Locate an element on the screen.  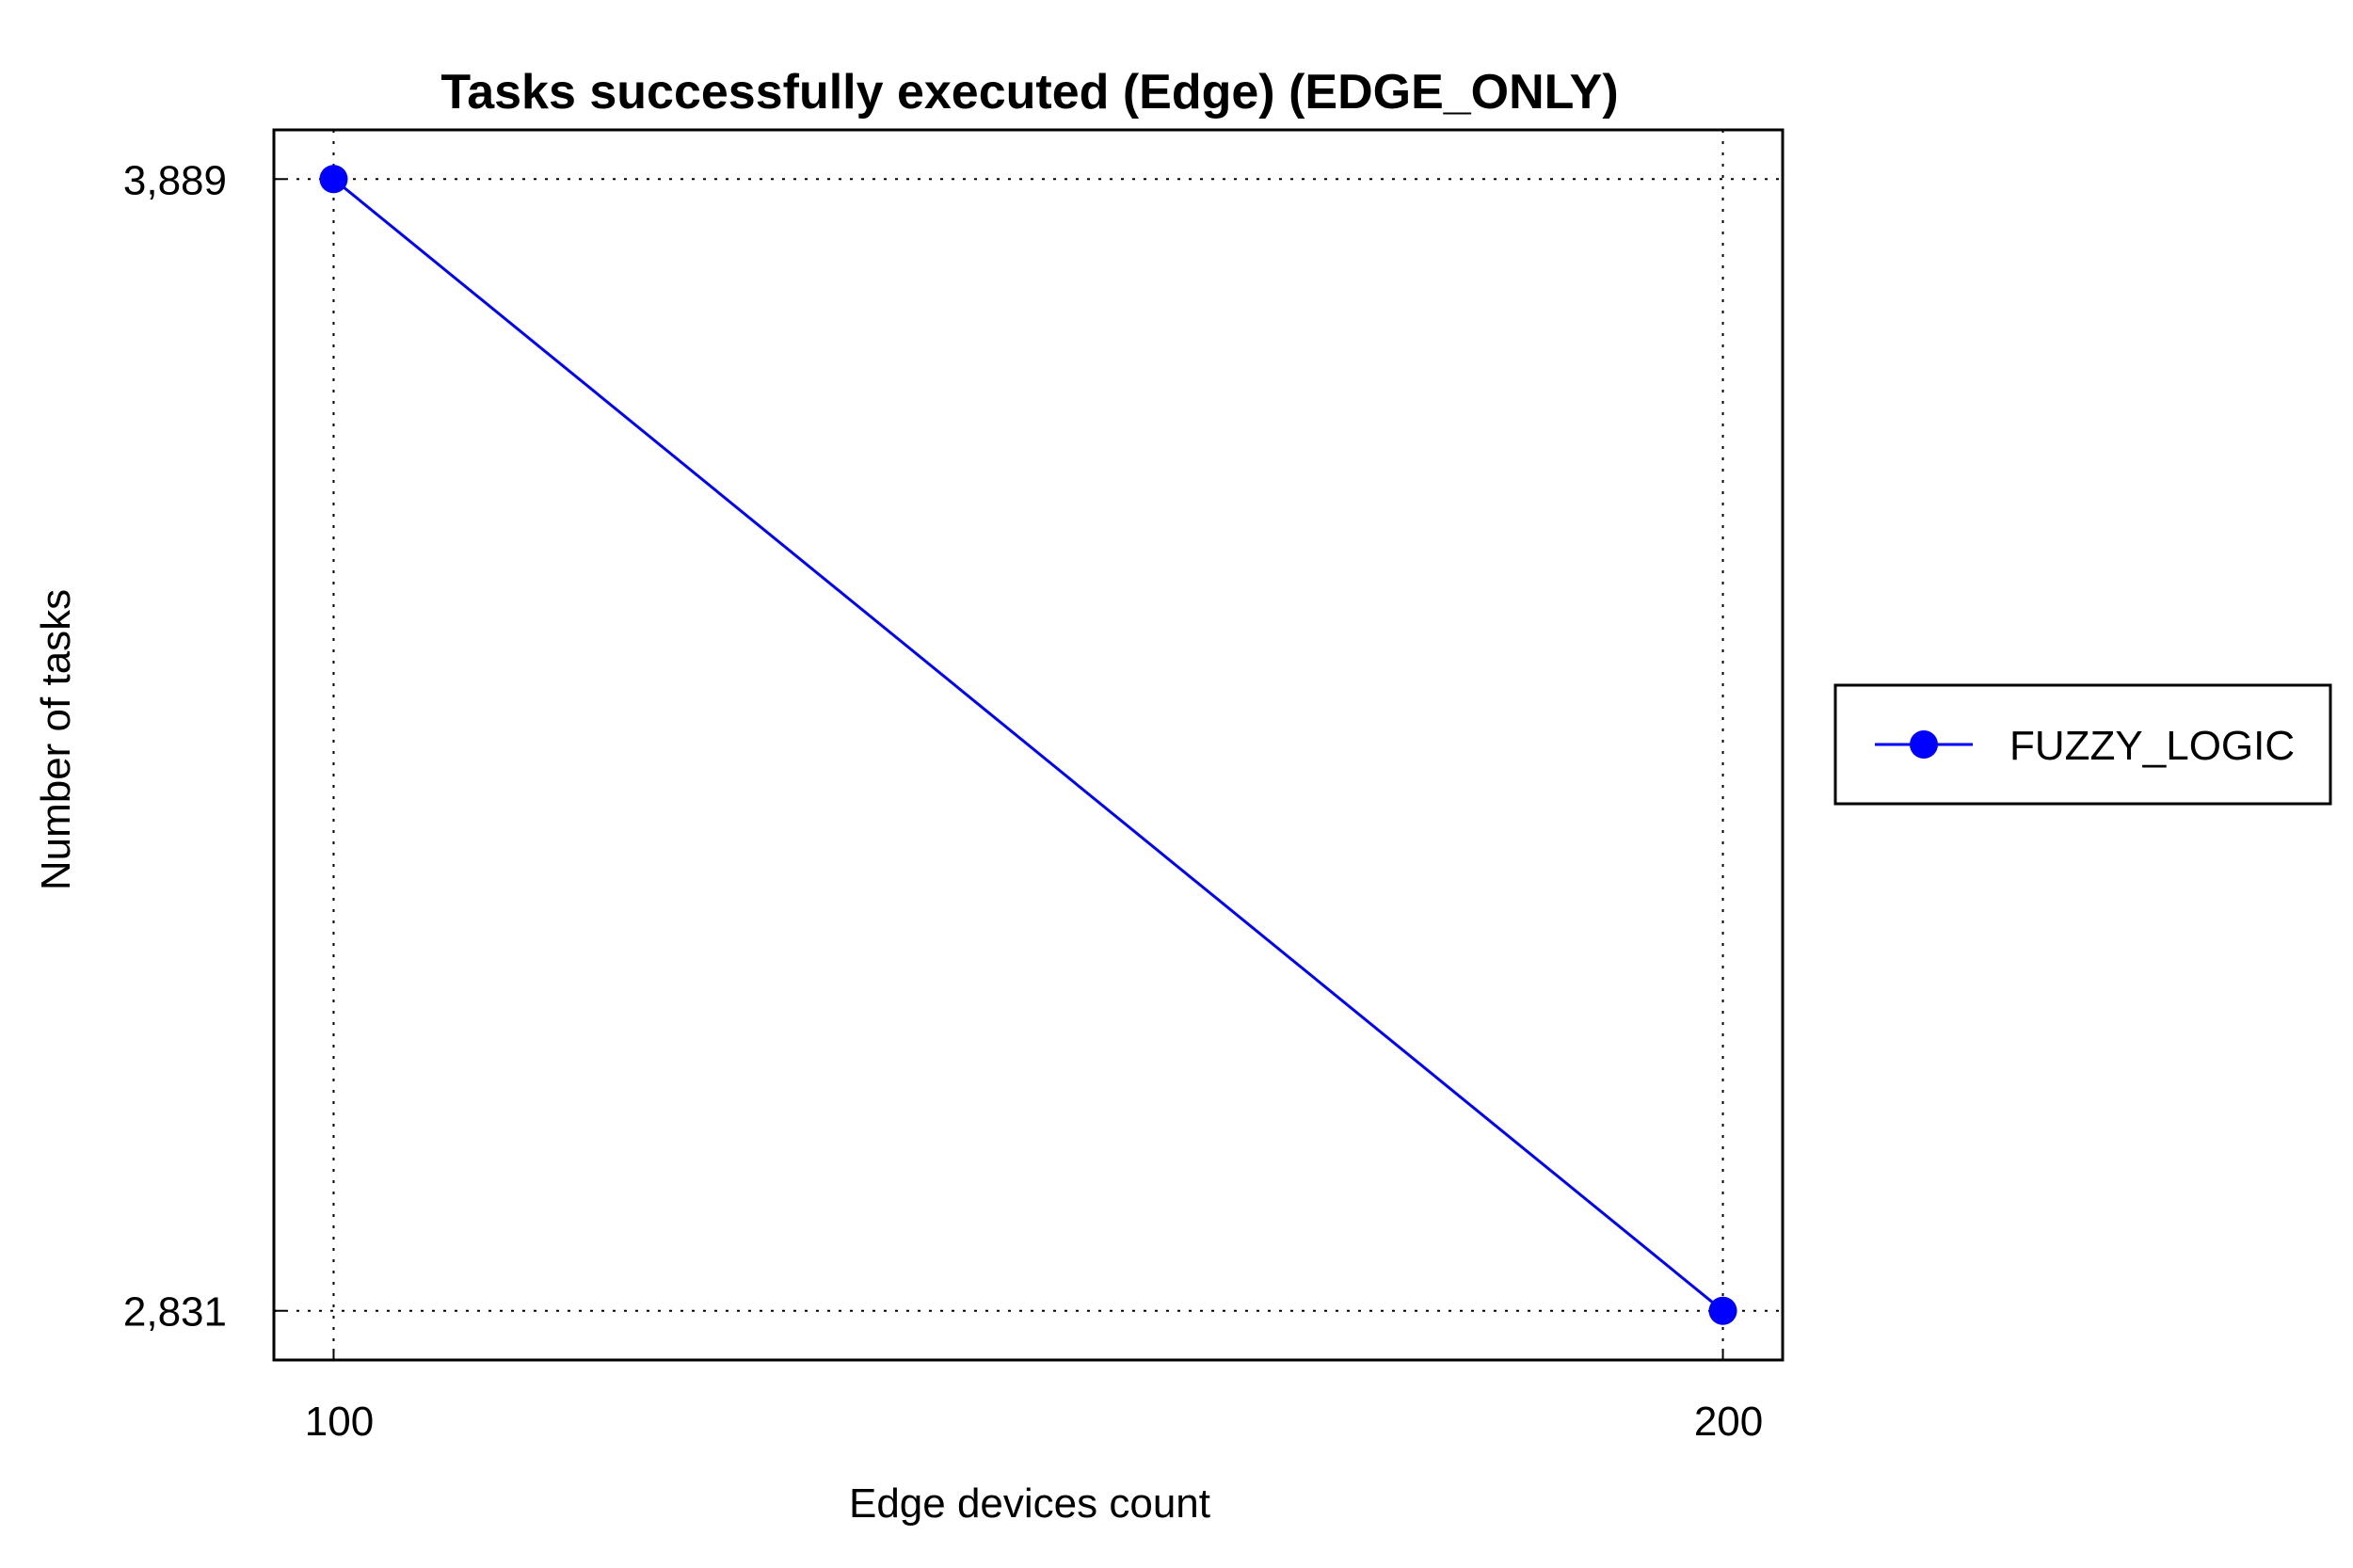
x-tick-label: 100 is located at coordinates (339, 1422).